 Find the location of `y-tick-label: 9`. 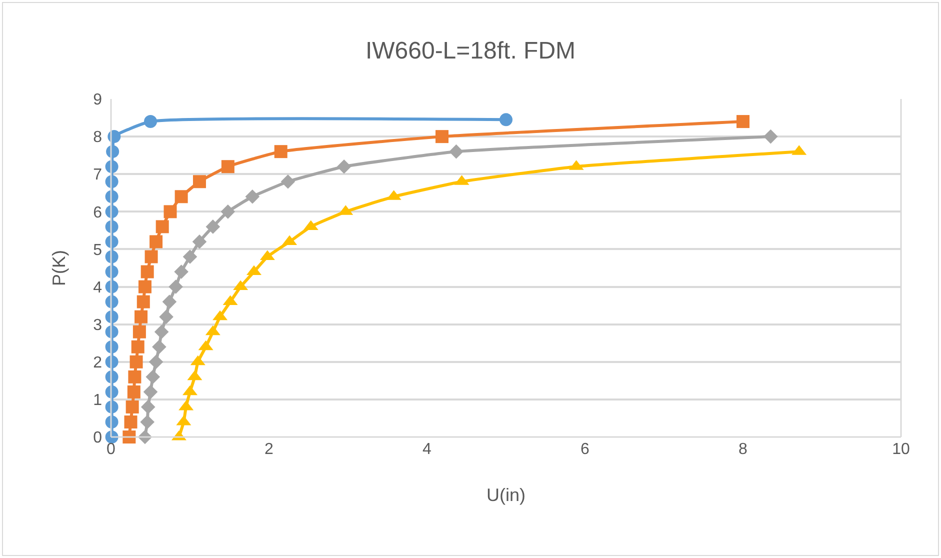

y-tick-label: 9 is located at coordinates (97, 100).